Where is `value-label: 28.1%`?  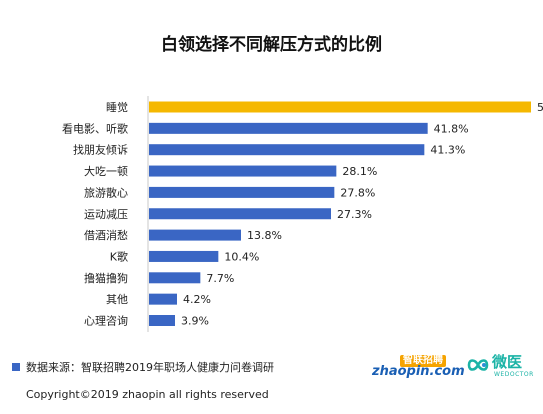 value-label: 28.1% is located at coordinates (359, 171).